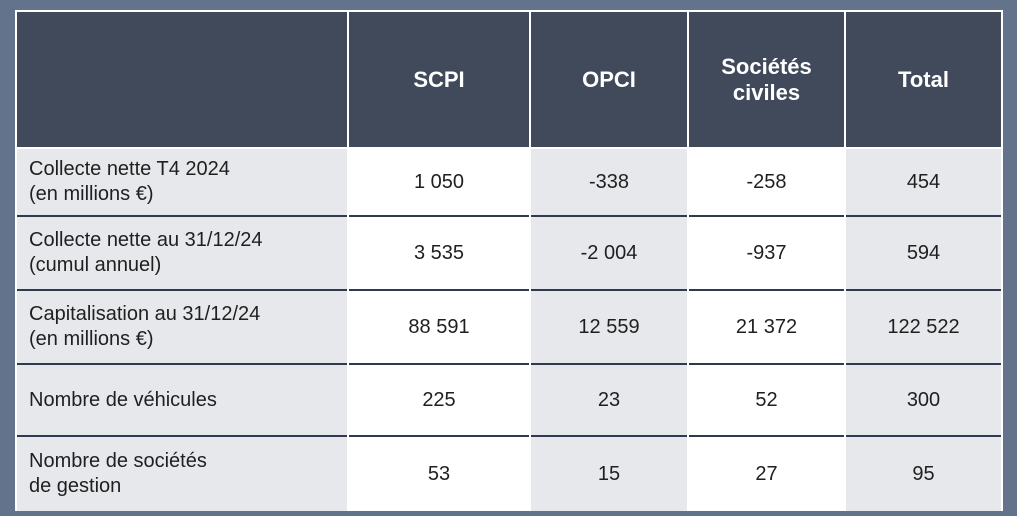 The image size is (1017, 516). I want to click on value-cell-total: 300, so click(923, 399).